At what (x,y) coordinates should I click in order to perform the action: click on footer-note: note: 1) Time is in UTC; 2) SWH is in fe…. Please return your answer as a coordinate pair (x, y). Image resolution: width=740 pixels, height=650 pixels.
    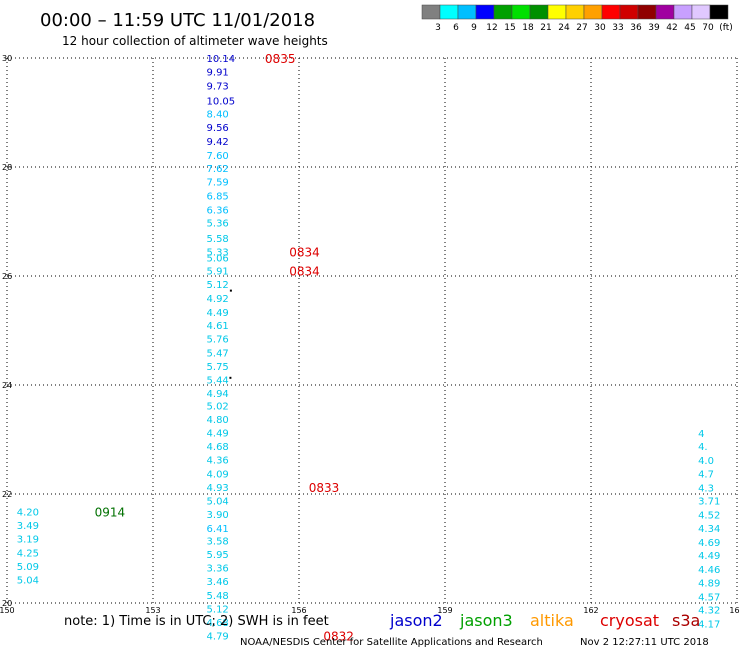
    Looking at the image, I should click on (196, 621).